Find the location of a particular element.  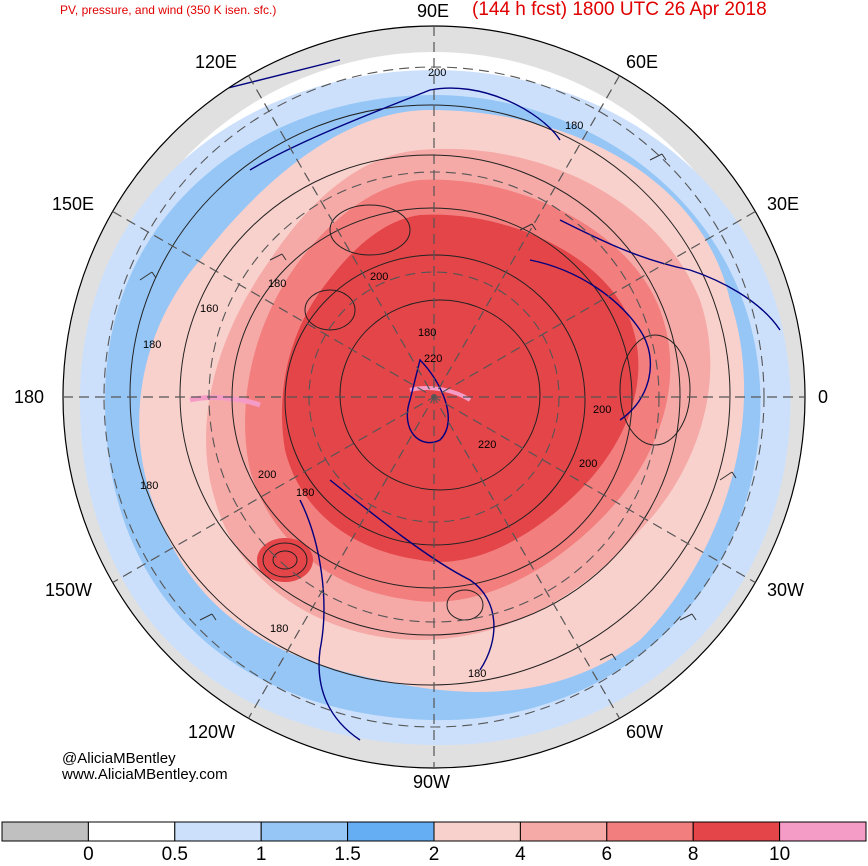

colorbar is located at coordinates (434, 831).